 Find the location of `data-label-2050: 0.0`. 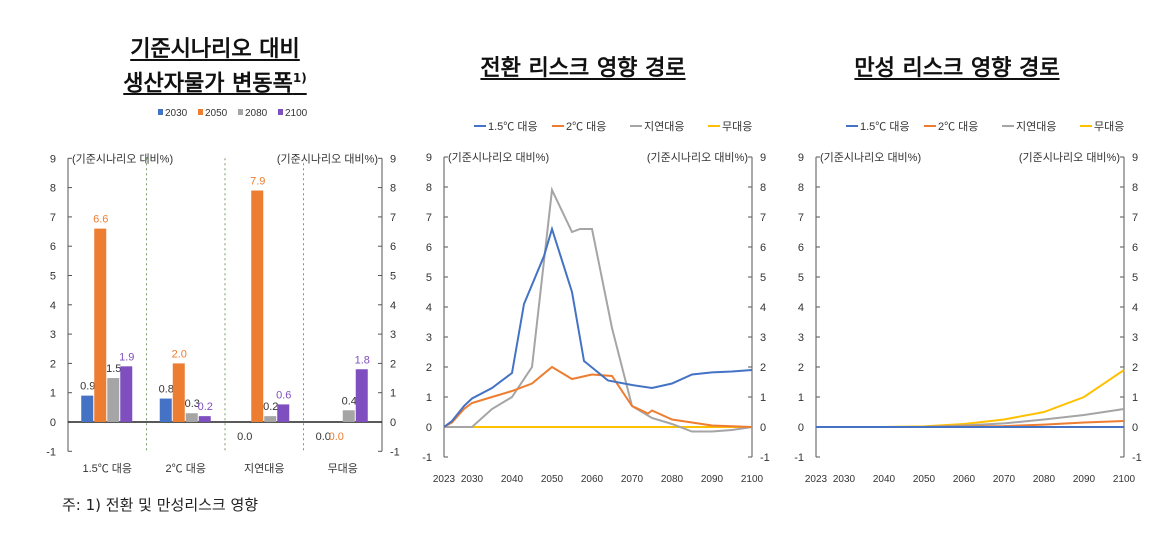

data-label-2050: 0.0 is located at coordinates (336, 437).